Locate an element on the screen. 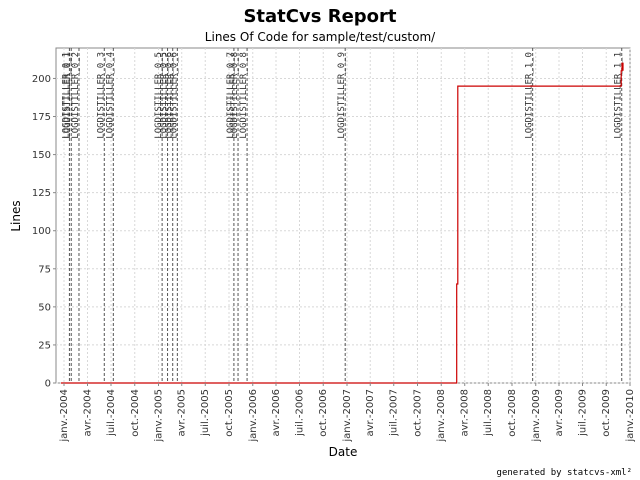  y-tick-label: 200 is located at coordinates (41, 79).